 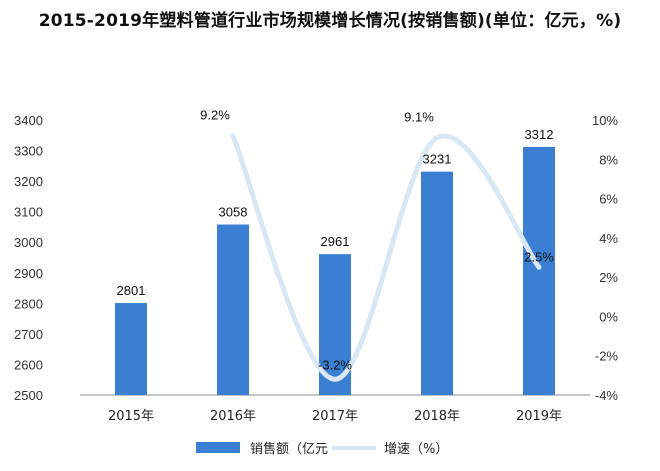 I want to click on y-left-tick-label: 2600, so click(x=28, y=364).